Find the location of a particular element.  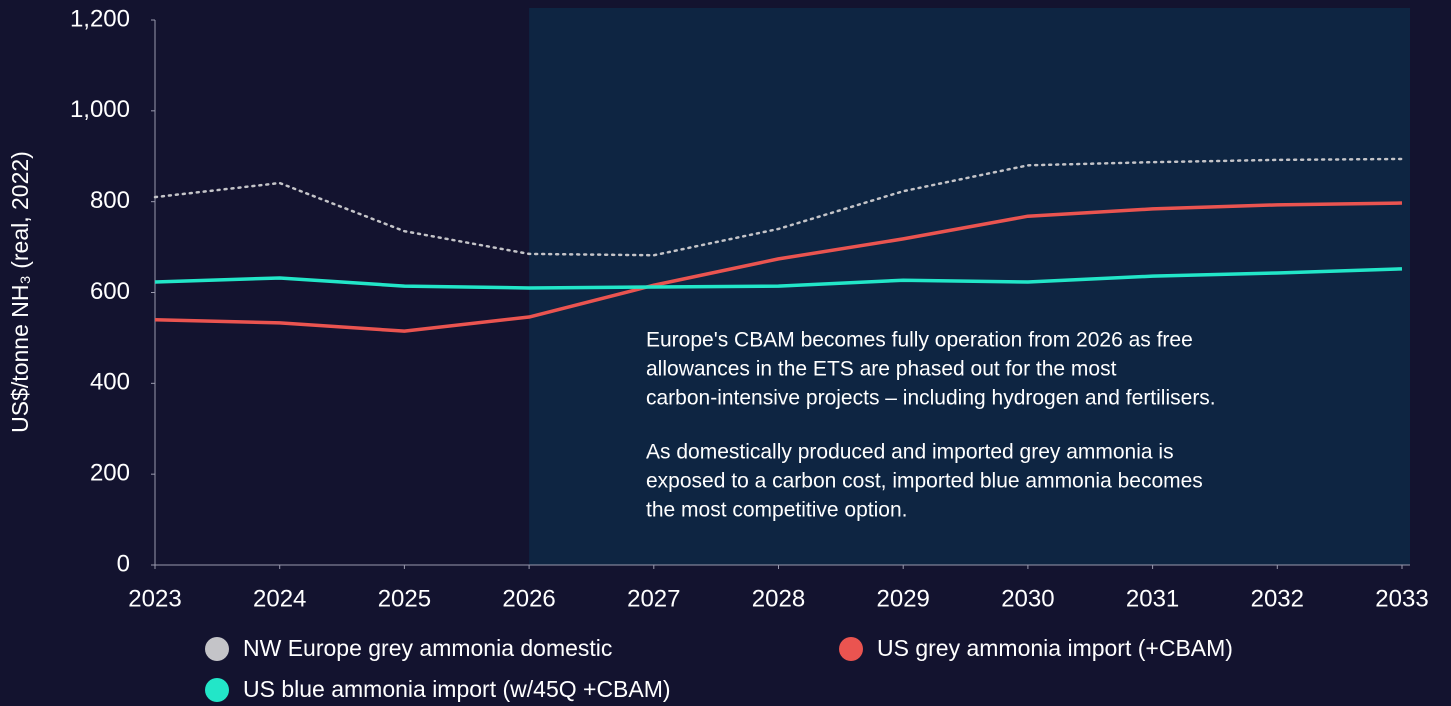

annotation: the most competitive option. is located at coordinates (776, 510).